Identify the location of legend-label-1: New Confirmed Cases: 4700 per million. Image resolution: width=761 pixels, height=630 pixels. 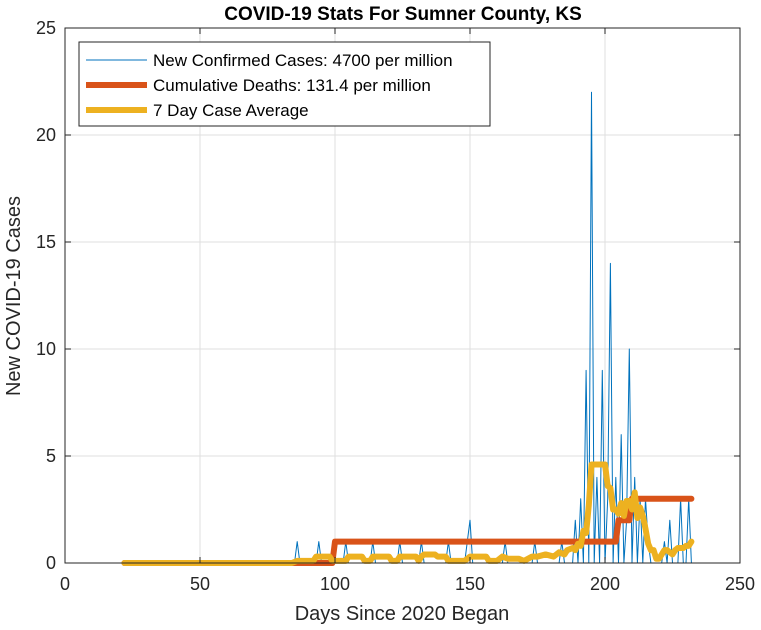
(303, 60).